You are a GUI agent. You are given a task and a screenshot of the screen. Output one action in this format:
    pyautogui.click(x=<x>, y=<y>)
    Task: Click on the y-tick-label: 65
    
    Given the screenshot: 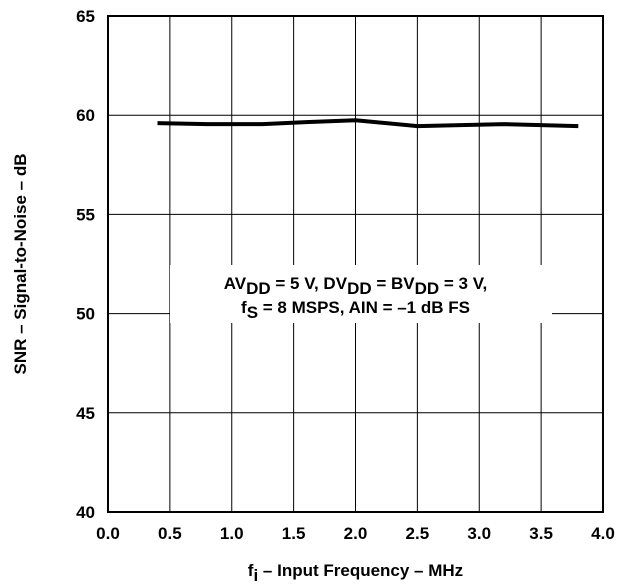 What is the action you would take?
    pyautogui.click(x=85, y=16)
    